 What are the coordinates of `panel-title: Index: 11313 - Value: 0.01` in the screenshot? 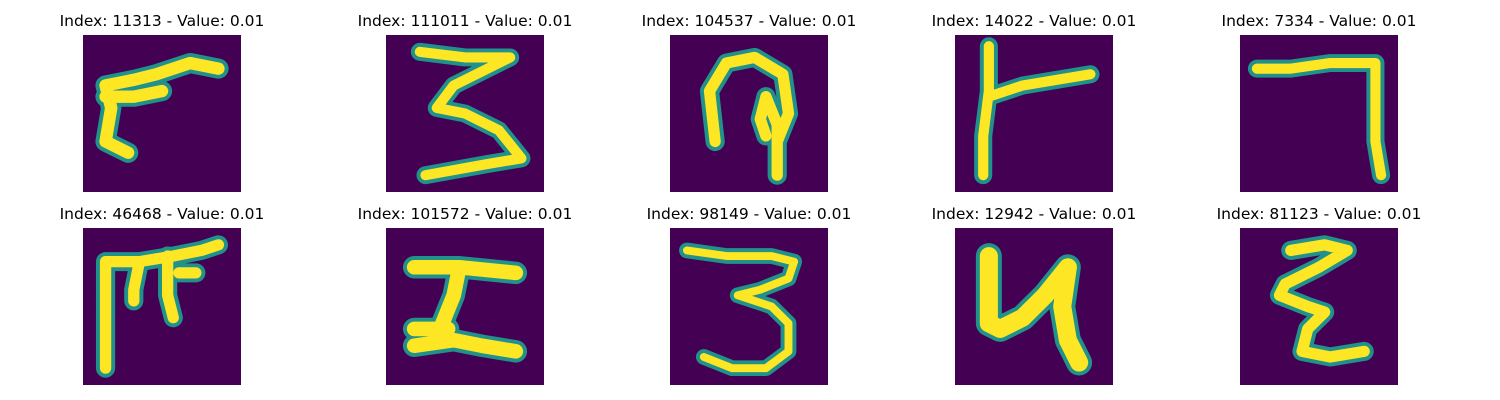 It's located at (162, 21).